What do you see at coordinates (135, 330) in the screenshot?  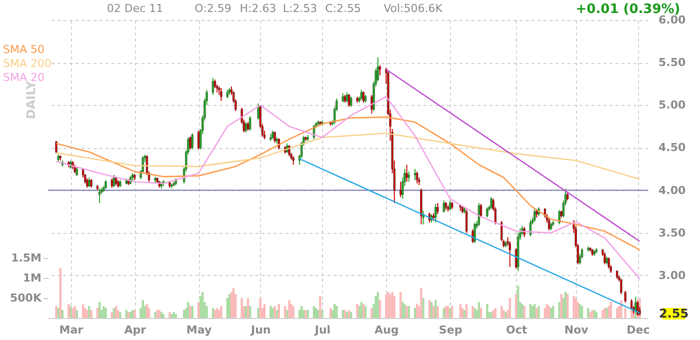 I see `x-tick-label: Apr` at bounding box center [135, 330].